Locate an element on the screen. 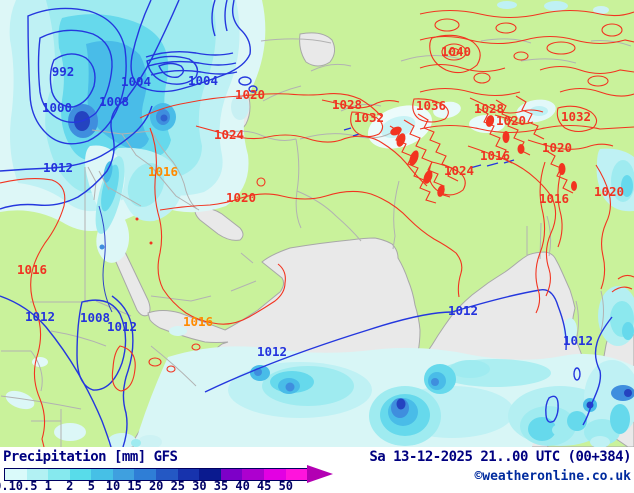 Image resolution: width=634 pixels, height=493 pixels. persian-gulf is located at coordinates (219, 224).